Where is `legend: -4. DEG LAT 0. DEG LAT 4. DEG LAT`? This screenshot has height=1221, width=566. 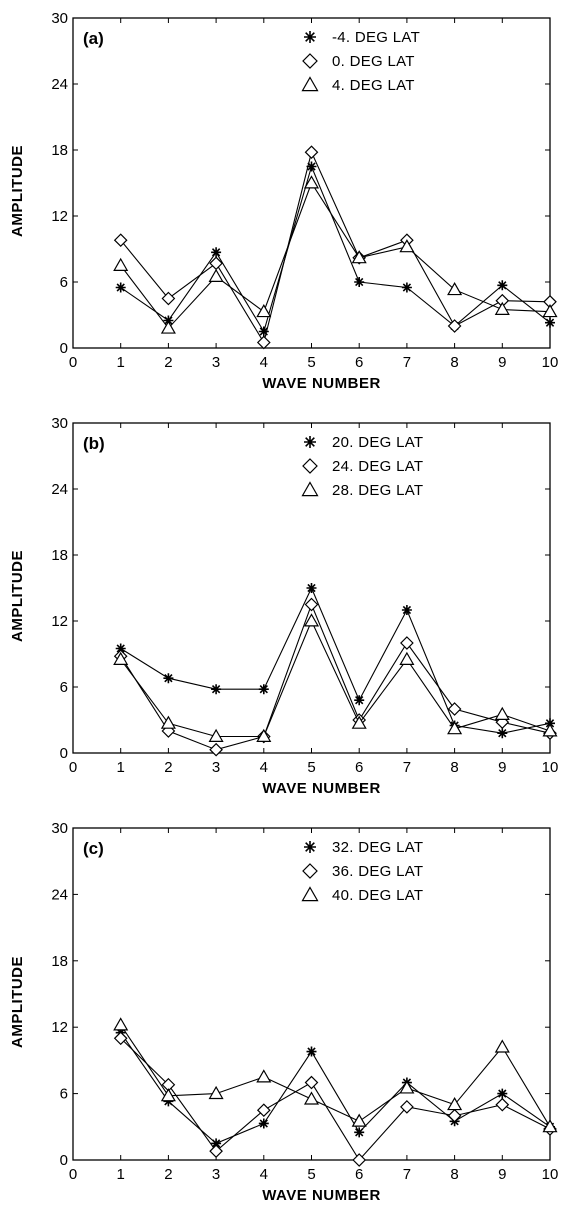 legend: -4. DEG LAT 0. DEG LAT 4. DEG LAT is located at coordinates (360, 61).